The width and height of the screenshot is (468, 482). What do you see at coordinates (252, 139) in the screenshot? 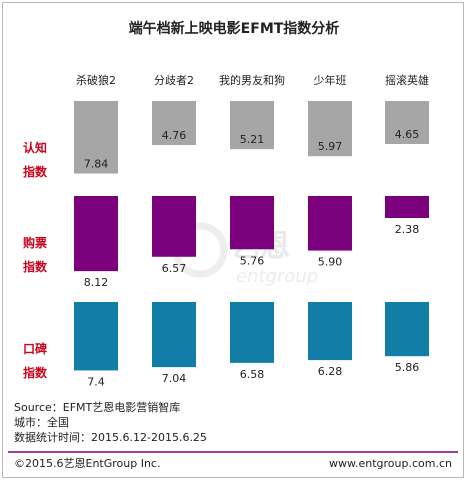
I see `data-label: 5.21` at bounding box center [252, 139].